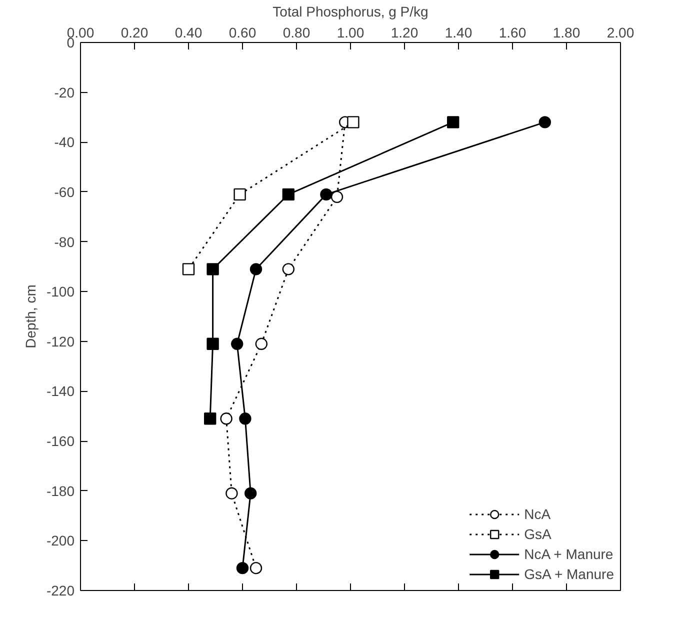 The height and width of the screenshot is (622, 674). What do you see at coordinates (60, 292) in the screenshot?
I see `y-tick-label: -100` at bounding box center [60, 292].